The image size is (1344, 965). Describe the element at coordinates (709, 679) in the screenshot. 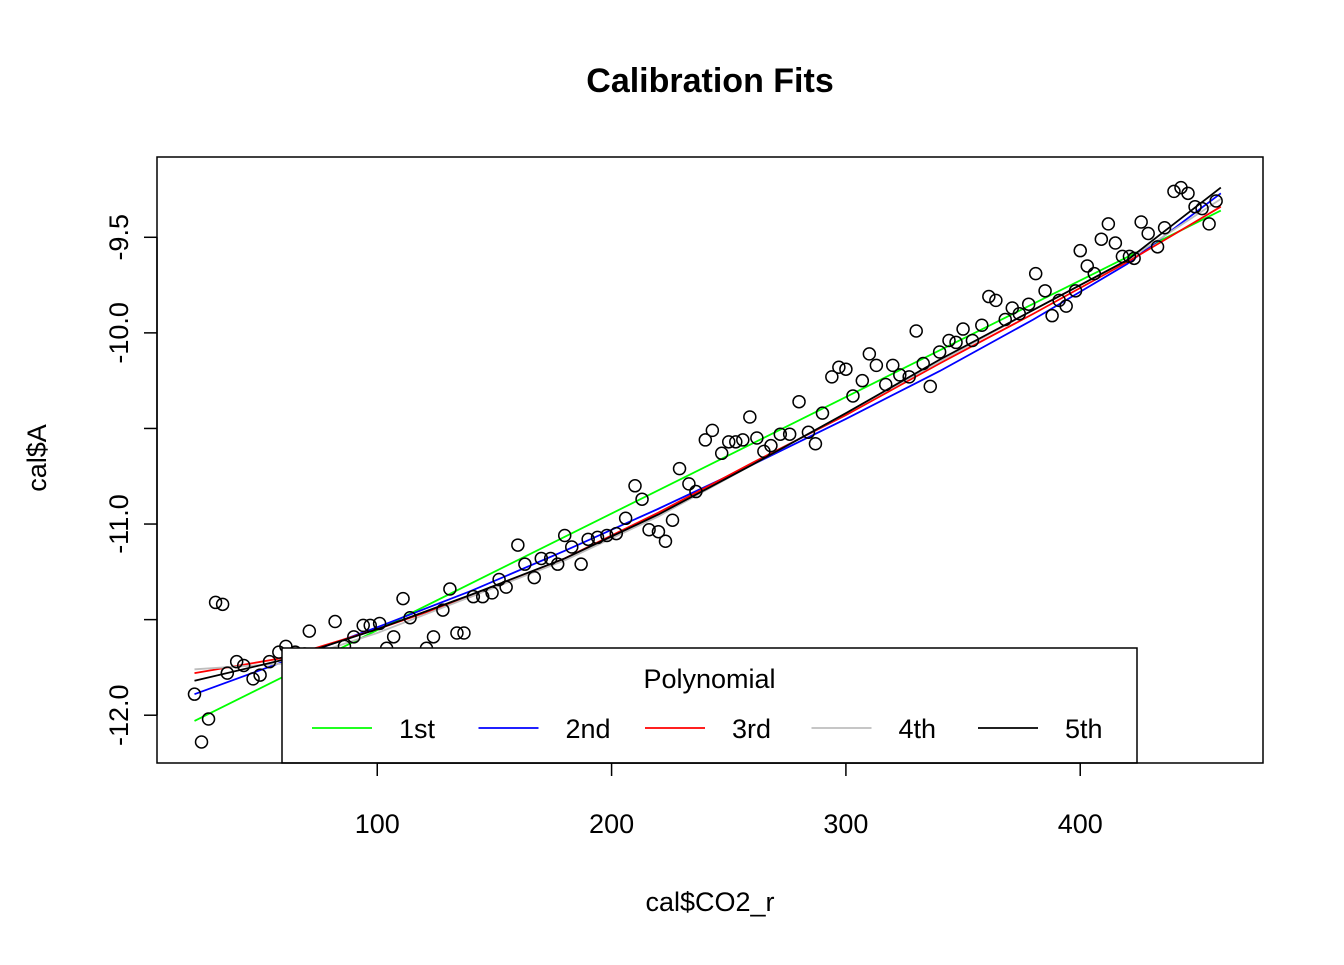

I see `legend-title: Polynomial` at that location.